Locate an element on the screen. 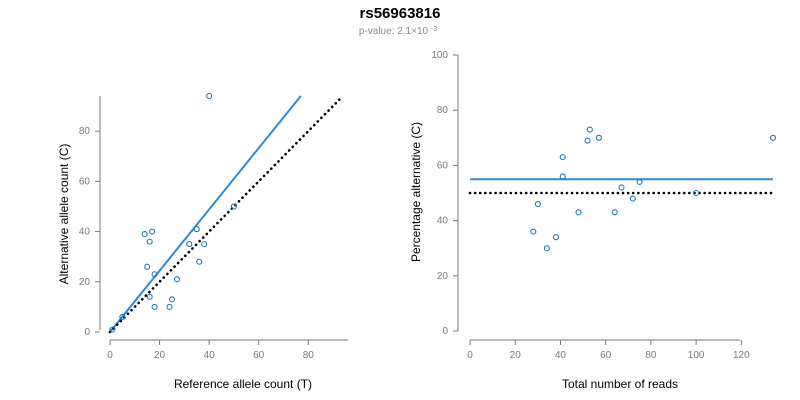  right-y-tick-label-0: 0 is located at coordinates (445, 331).